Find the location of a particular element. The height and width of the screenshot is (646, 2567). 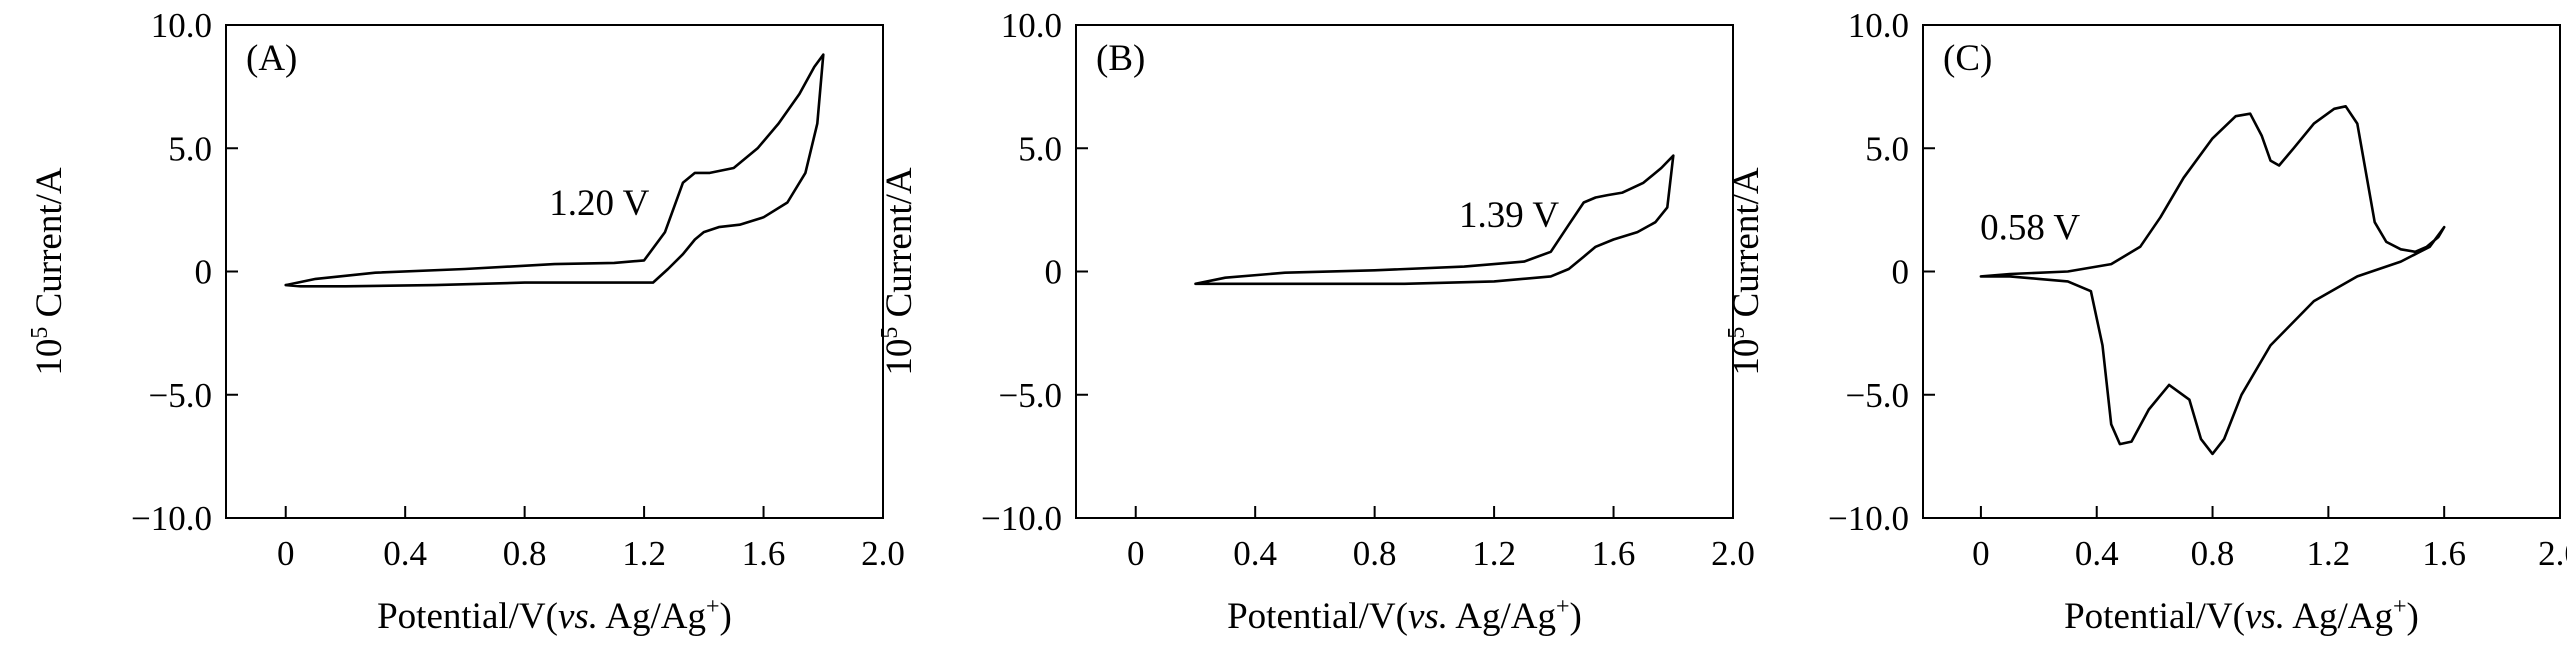

onset-potential-label: 1.39 V is located at coordinates (1509, 215).